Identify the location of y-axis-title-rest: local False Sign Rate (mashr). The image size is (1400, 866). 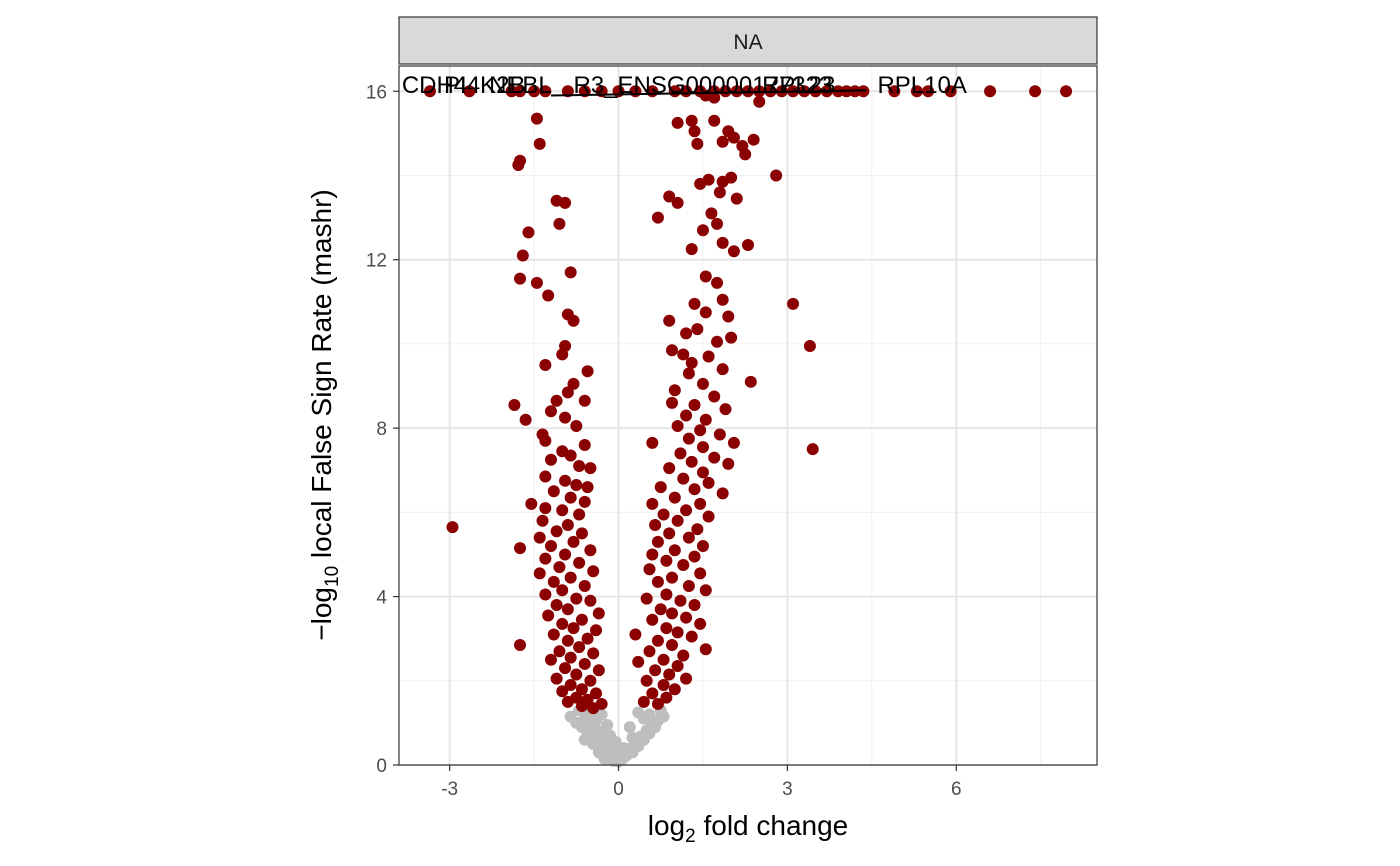
(321, 377).